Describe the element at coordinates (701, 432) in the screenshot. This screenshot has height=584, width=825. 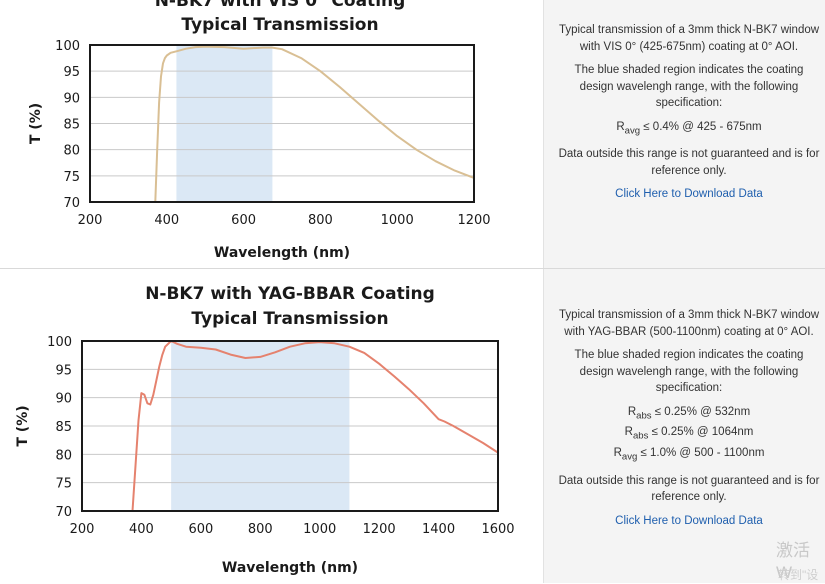
I see `spec-value: ≤ 0.25% @ 1064nm` at that location.